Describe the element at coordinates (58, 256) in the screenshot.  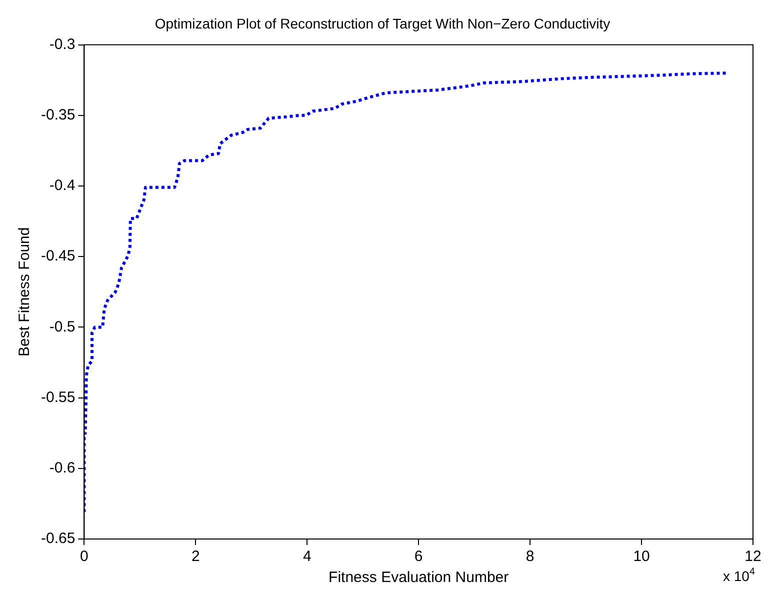
I see `y-tick-label: -0.45` at that location.